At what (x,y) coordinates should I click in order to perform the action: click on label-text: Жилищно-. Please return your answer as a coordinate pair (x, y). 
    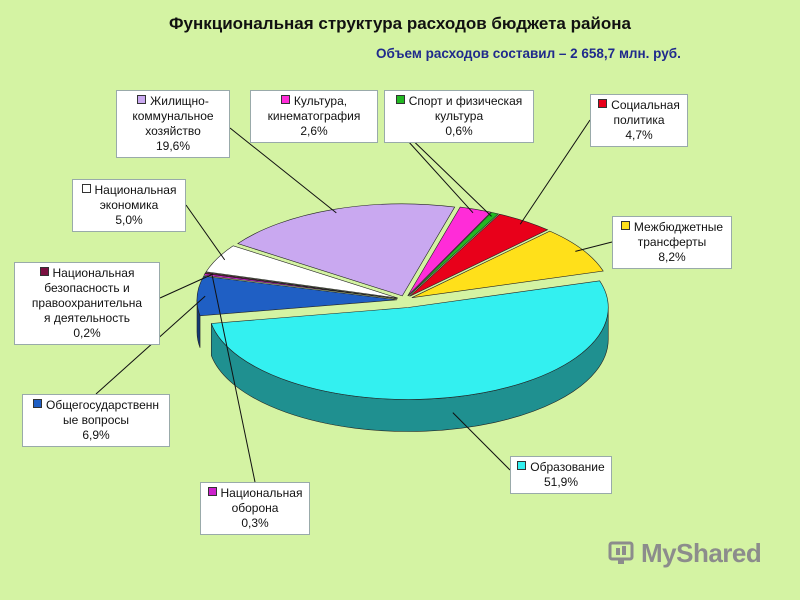
    Looking at the image, I should click on (179, 101).